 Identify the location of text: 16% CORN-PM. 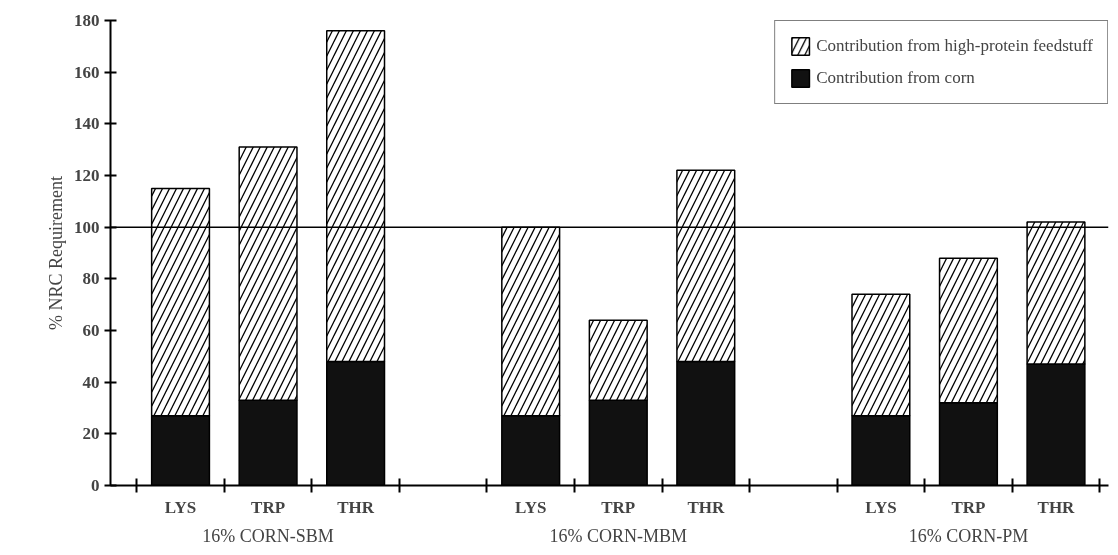
(968, 535).